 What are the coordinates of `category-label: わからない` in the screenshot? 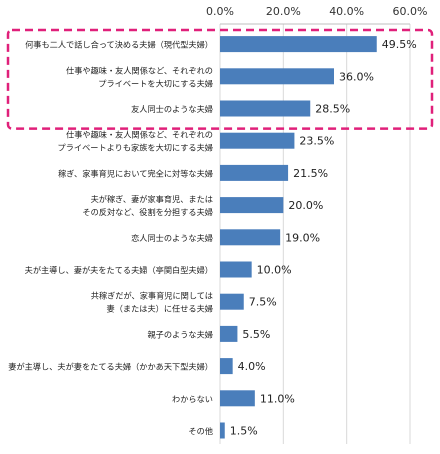 It's located at (192, 399).